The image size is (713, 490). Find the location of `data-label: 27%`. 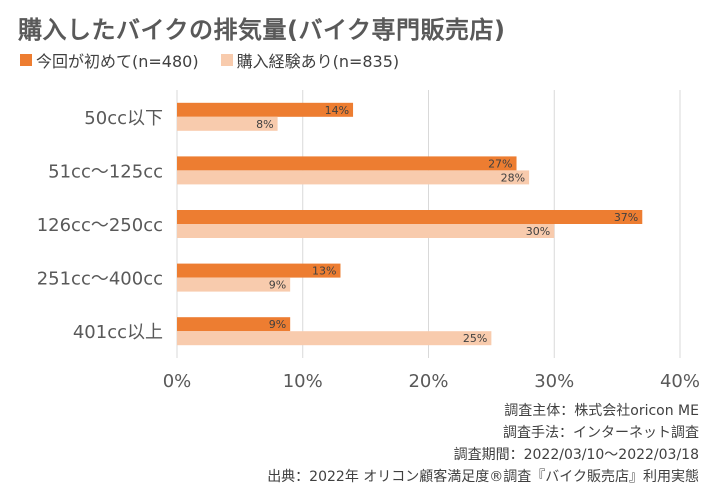

data-label: 27% is located at coordinates (500, 163).